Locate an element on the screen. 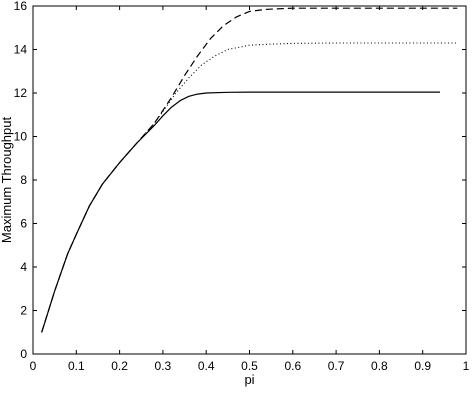 This screenshot has height=404, width=474. y-tick-label: 6 is located at coordinates (23, 224).